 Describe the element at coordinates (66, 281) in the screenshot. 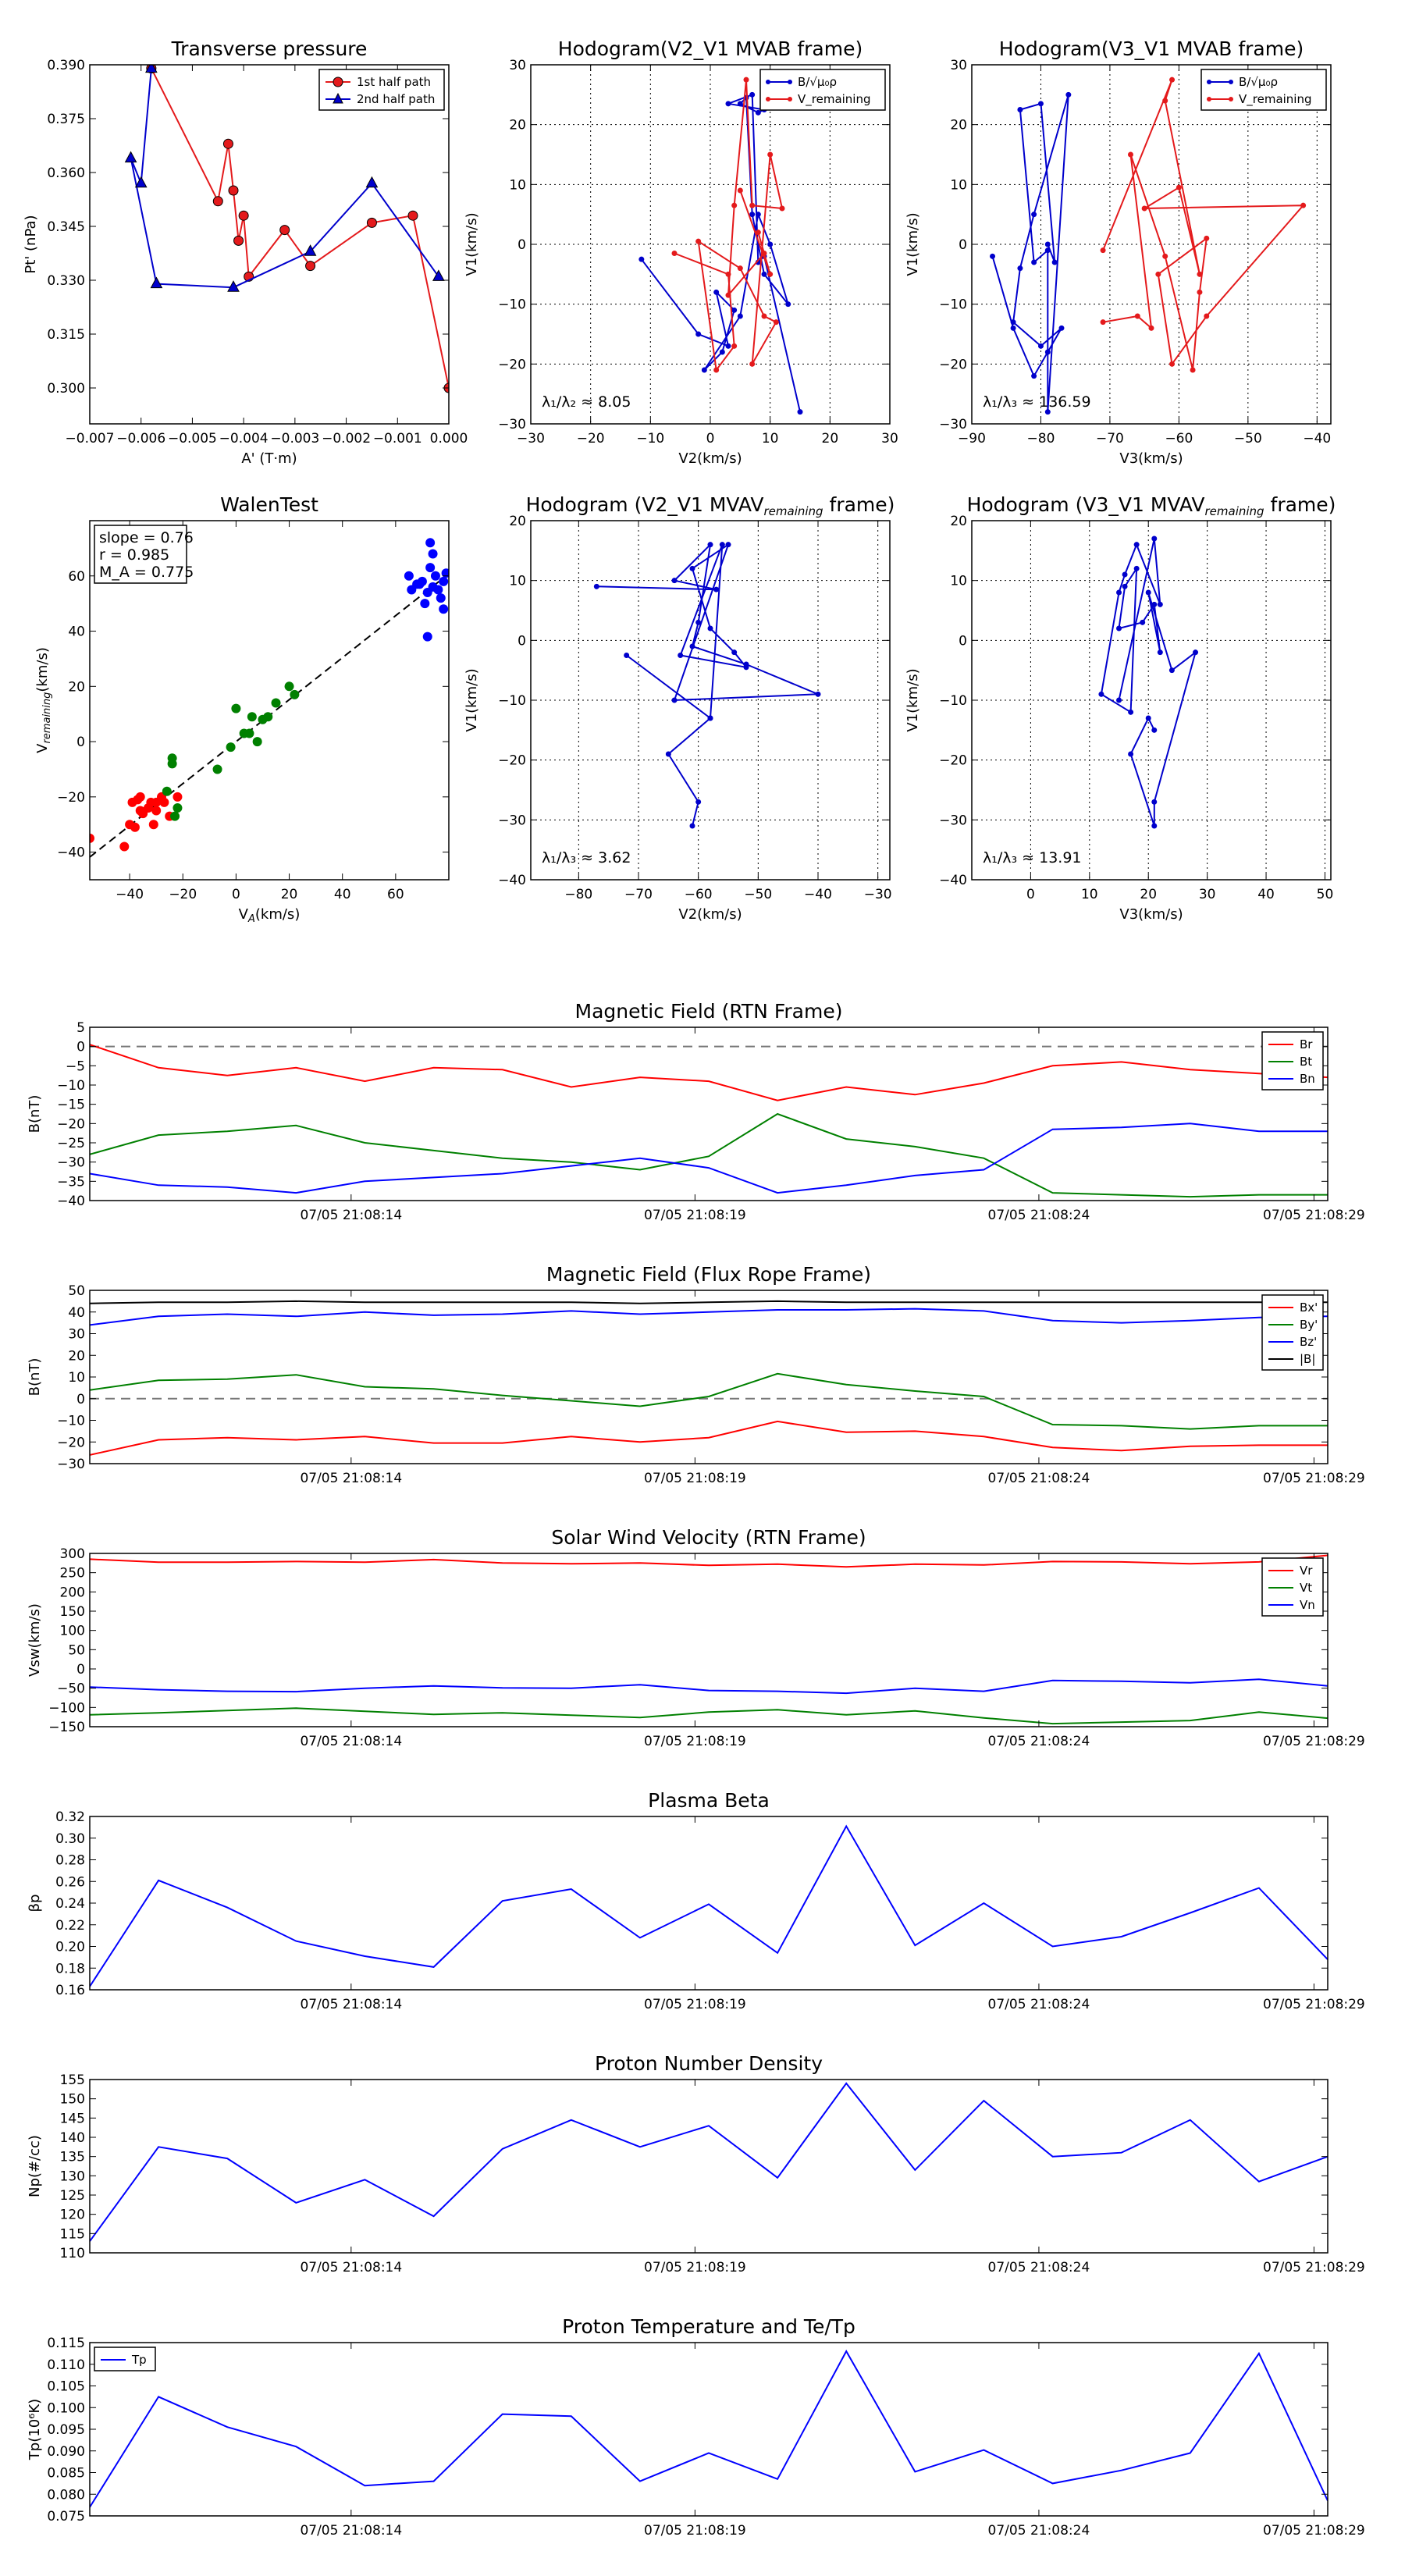

I see `y-tick-label: 0.330` at that location.